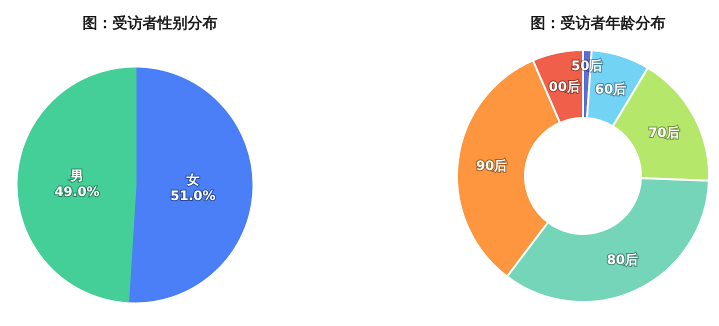 The height and width of the screenshot is (326, 719). Describe the element at coordinates (664, 133) in the screenshot. I see `slice-label: 70后` at that location.